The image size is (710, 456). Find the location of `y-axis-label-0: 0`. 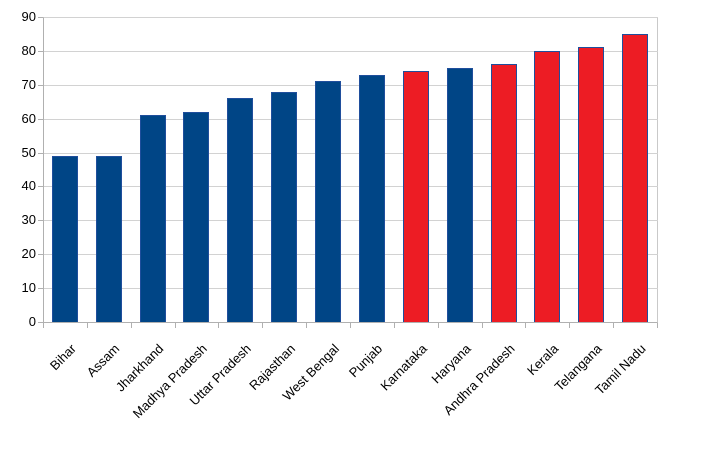

y-axis-label-0: 0 is located at coordinates (32, 321).